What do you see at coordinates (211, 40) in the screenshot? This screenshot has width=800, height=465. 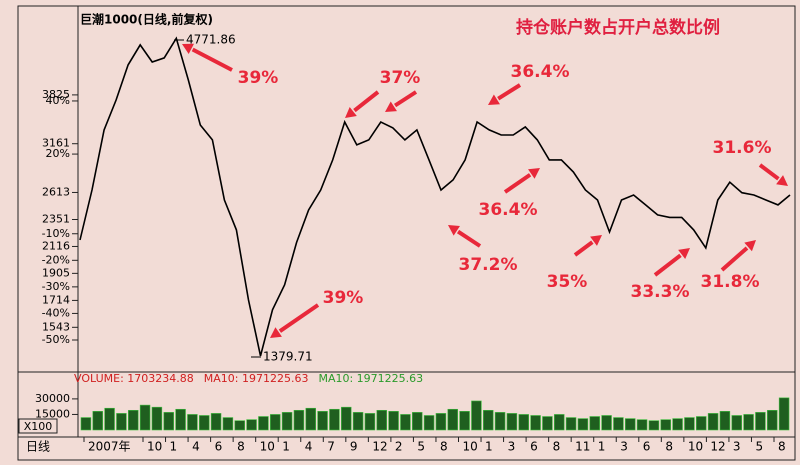 I see `annotation: 4771.86` at bounding box center [211, 40].